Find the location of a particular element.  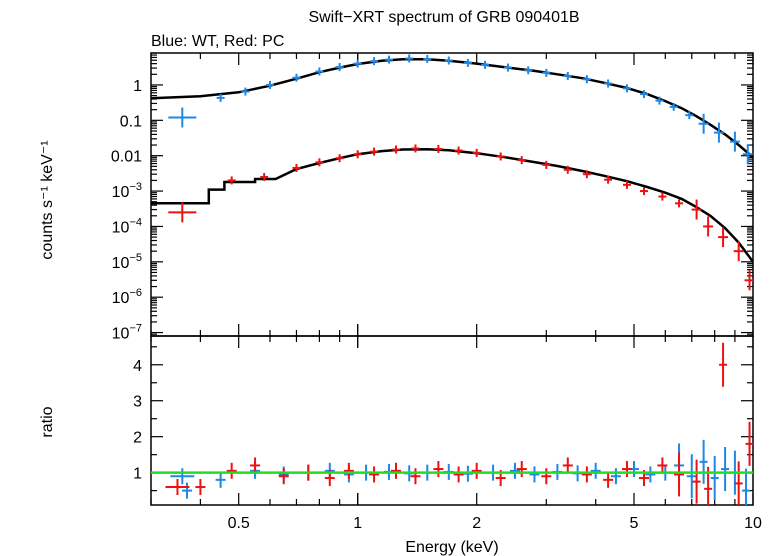

top-y-tick-label: 1 is located at coordinates (137, 86).